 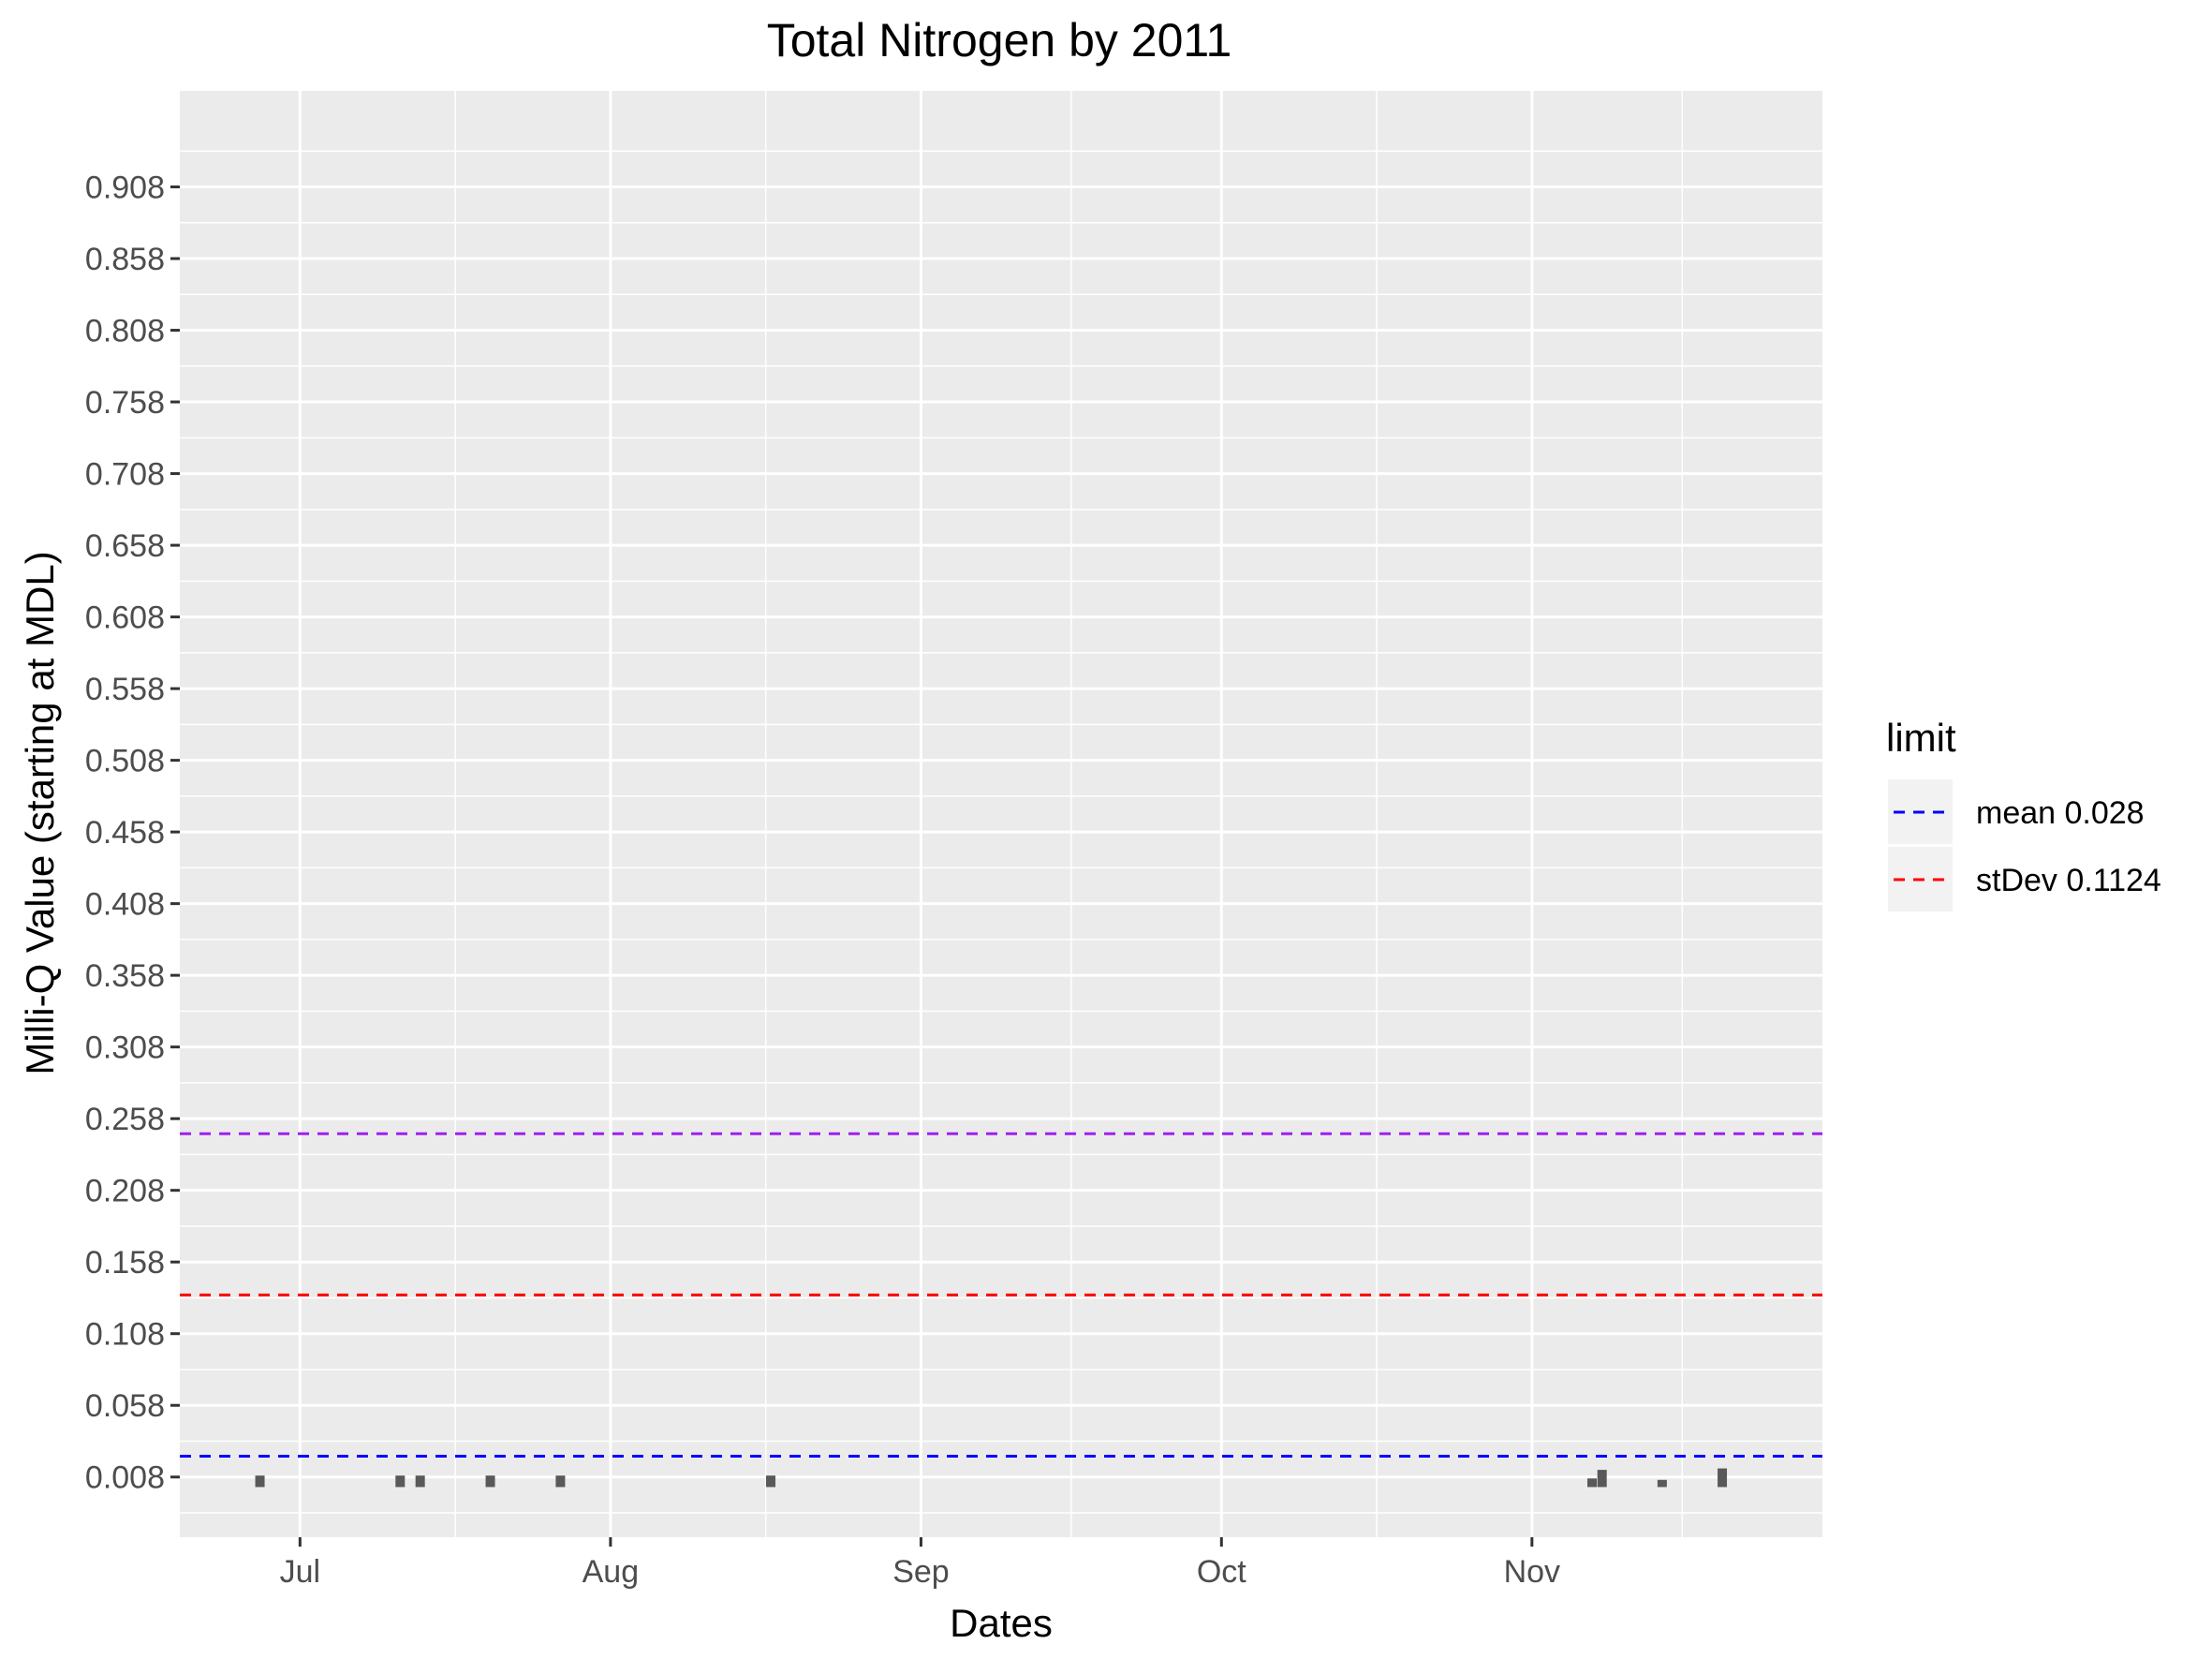 What do you see at coordinates (1921, 738) in the screenshot?
I see `legend-title: limit` at bounding box center [1921, 738].